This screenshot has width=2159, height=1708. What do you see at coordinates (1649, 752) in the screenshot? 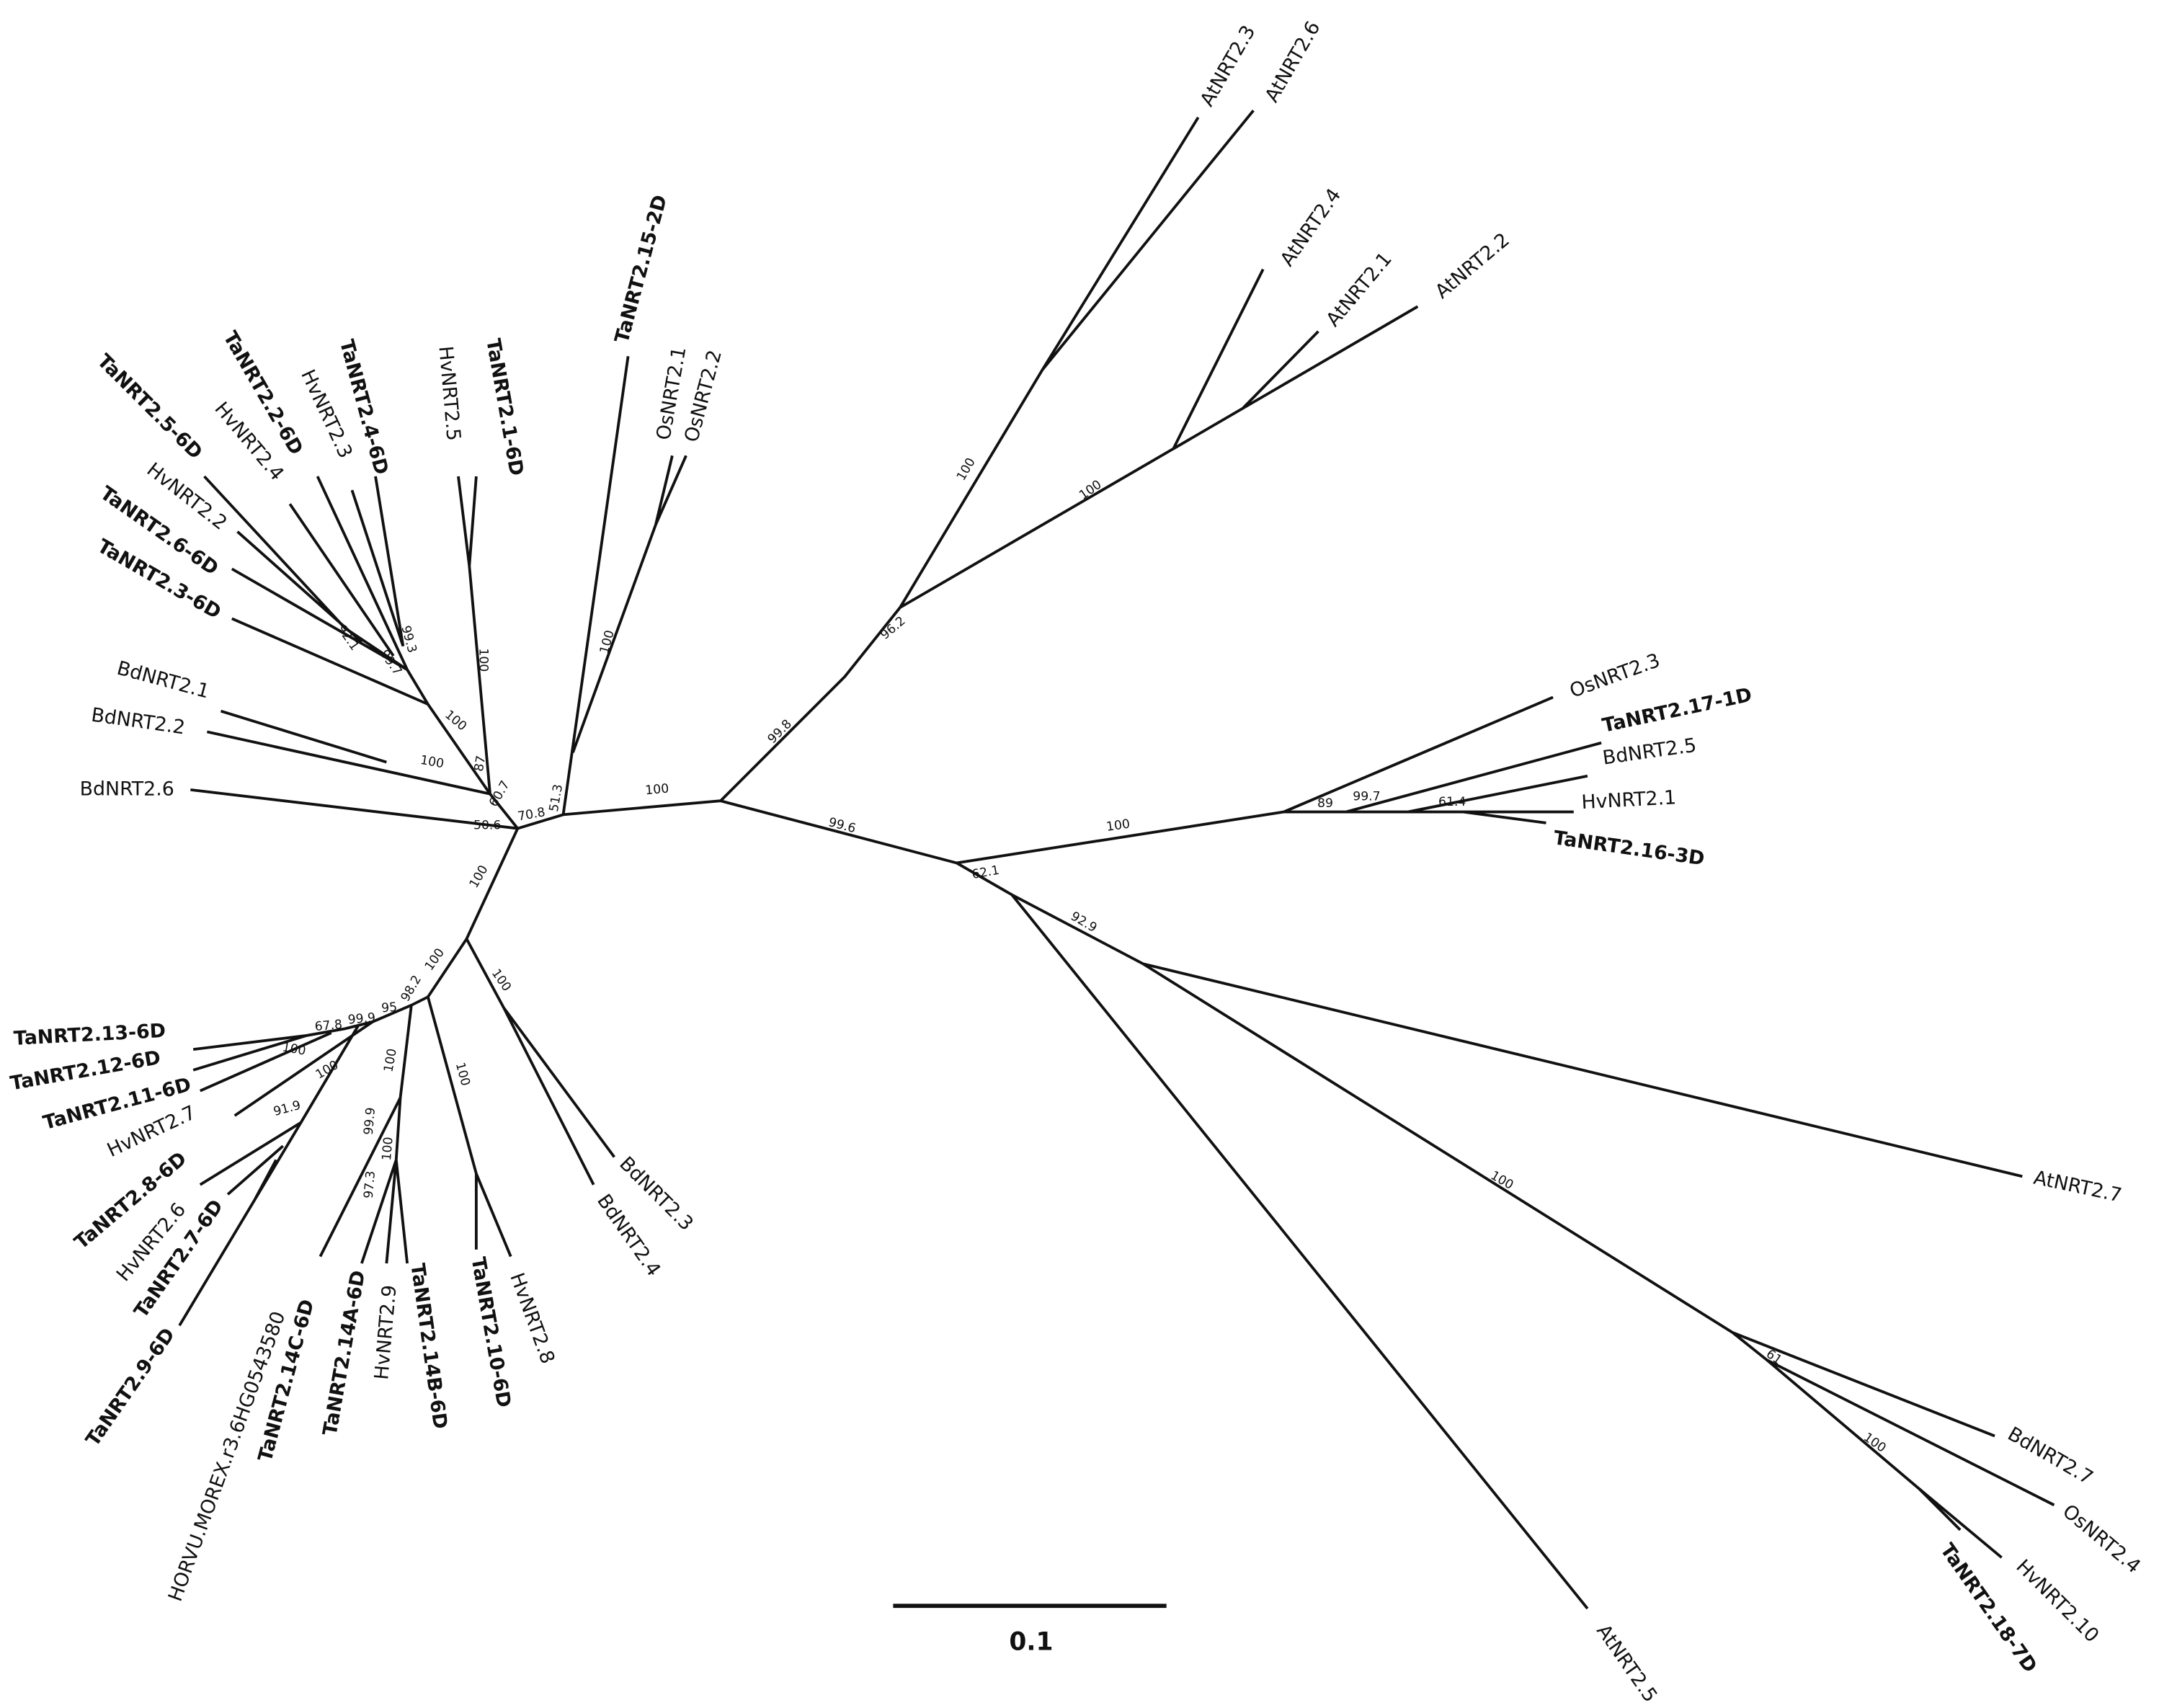
I see `leaf-label: BdNRT2.5` at bounding box center [1649, 752].